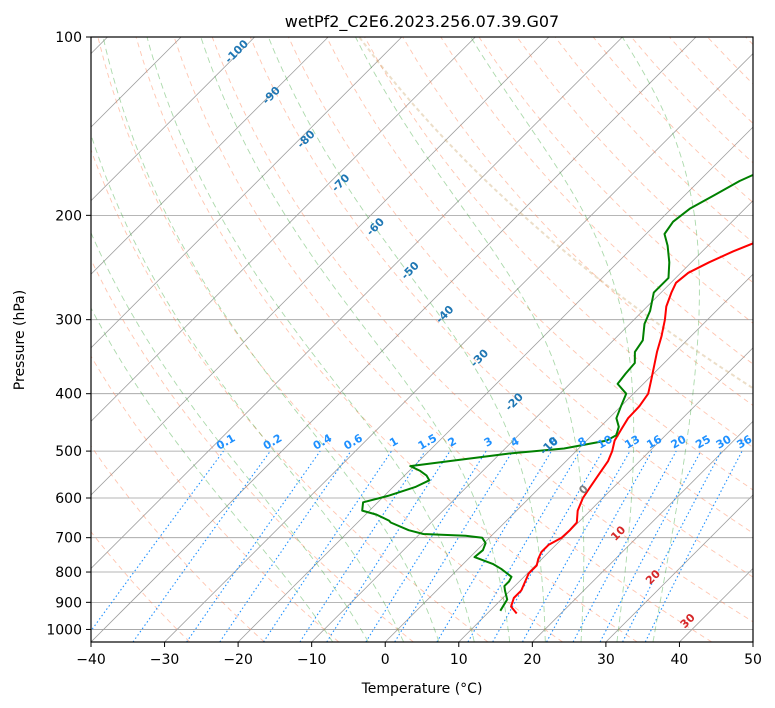 This screenshot has height=708, width=775. What do you see at coordinates (68, 321) in the screenshot?
I see `y-tick-label: 300` at bounding box center [68, 321].